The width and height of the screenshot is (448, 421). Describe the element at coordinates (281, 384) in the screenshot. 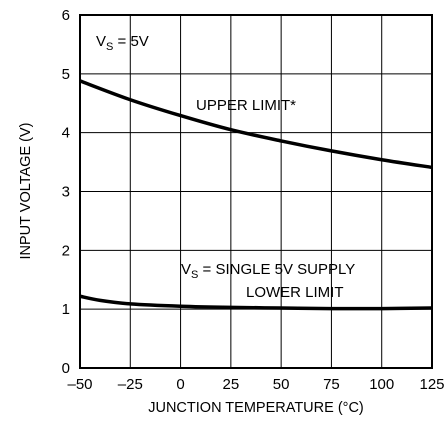

I see `x-tick-label: 50` at that location.